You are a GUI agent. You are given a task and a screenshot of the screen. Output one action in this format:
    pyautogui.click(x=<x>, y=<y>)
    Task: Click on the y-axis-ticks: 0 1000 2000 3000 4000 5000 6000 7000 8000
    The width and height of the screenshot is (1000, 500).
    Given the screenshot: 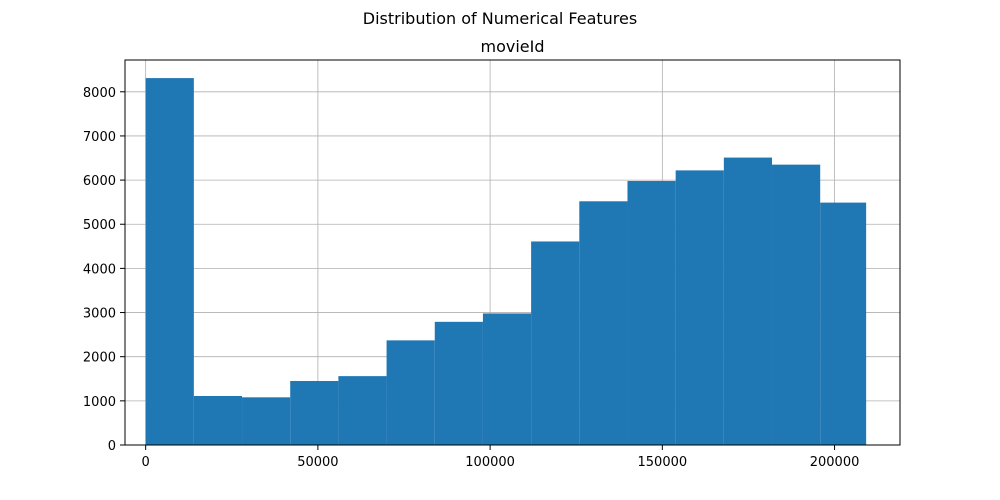 What is the action you would take?
    pyautogui.click(x=104, y=270)
    